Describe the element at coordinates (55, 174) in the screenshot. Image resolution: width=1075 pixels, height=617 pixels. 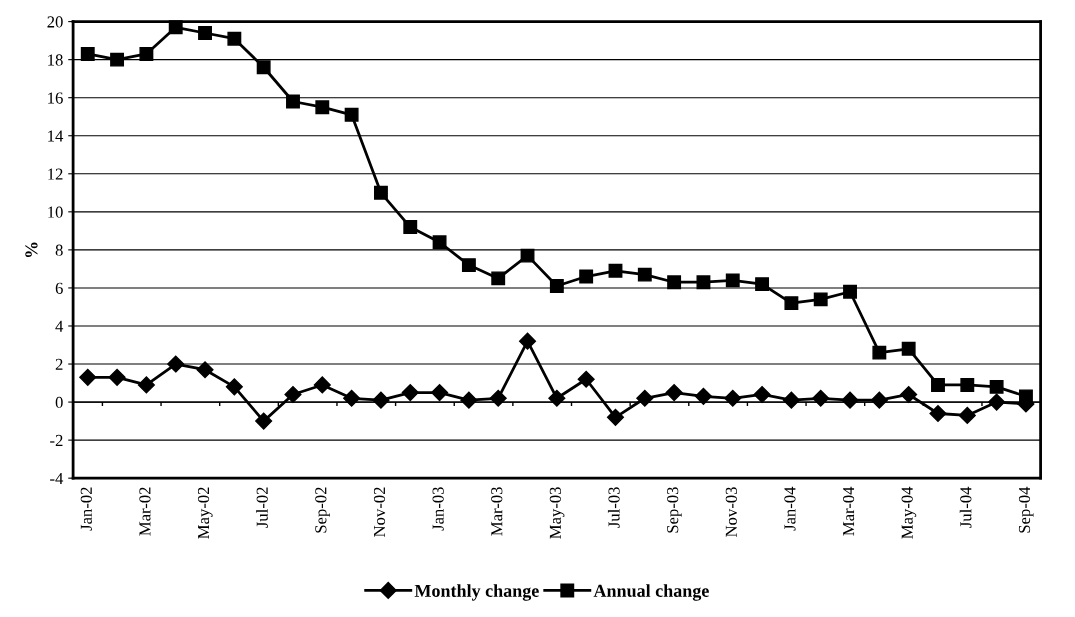
I see `y-tick-label: 12` at that location.